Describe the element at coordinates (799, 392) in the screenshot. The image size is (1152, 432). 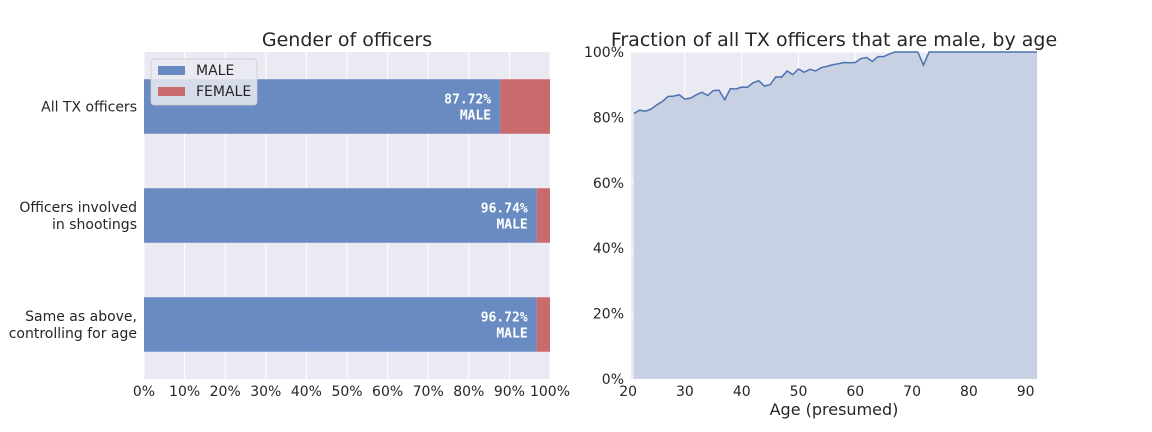
I see `x-tick-label: 50` at that location.